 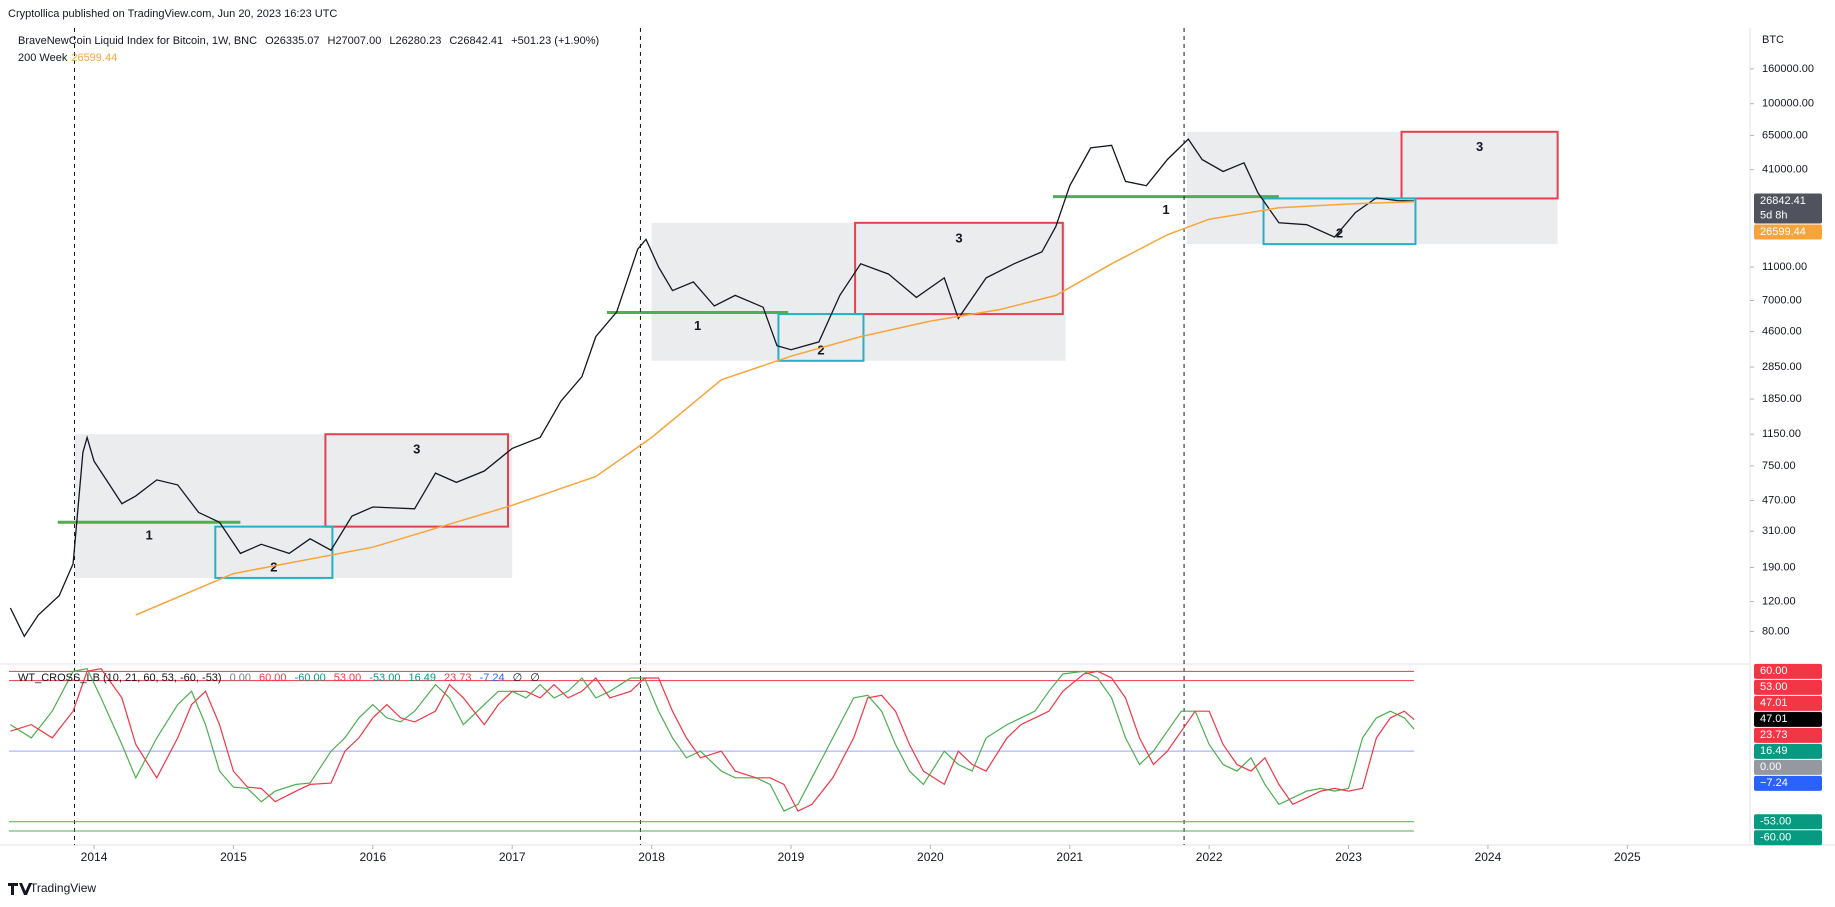 I want to click on x-tick-label: 2017, so click(x=512, y=857).